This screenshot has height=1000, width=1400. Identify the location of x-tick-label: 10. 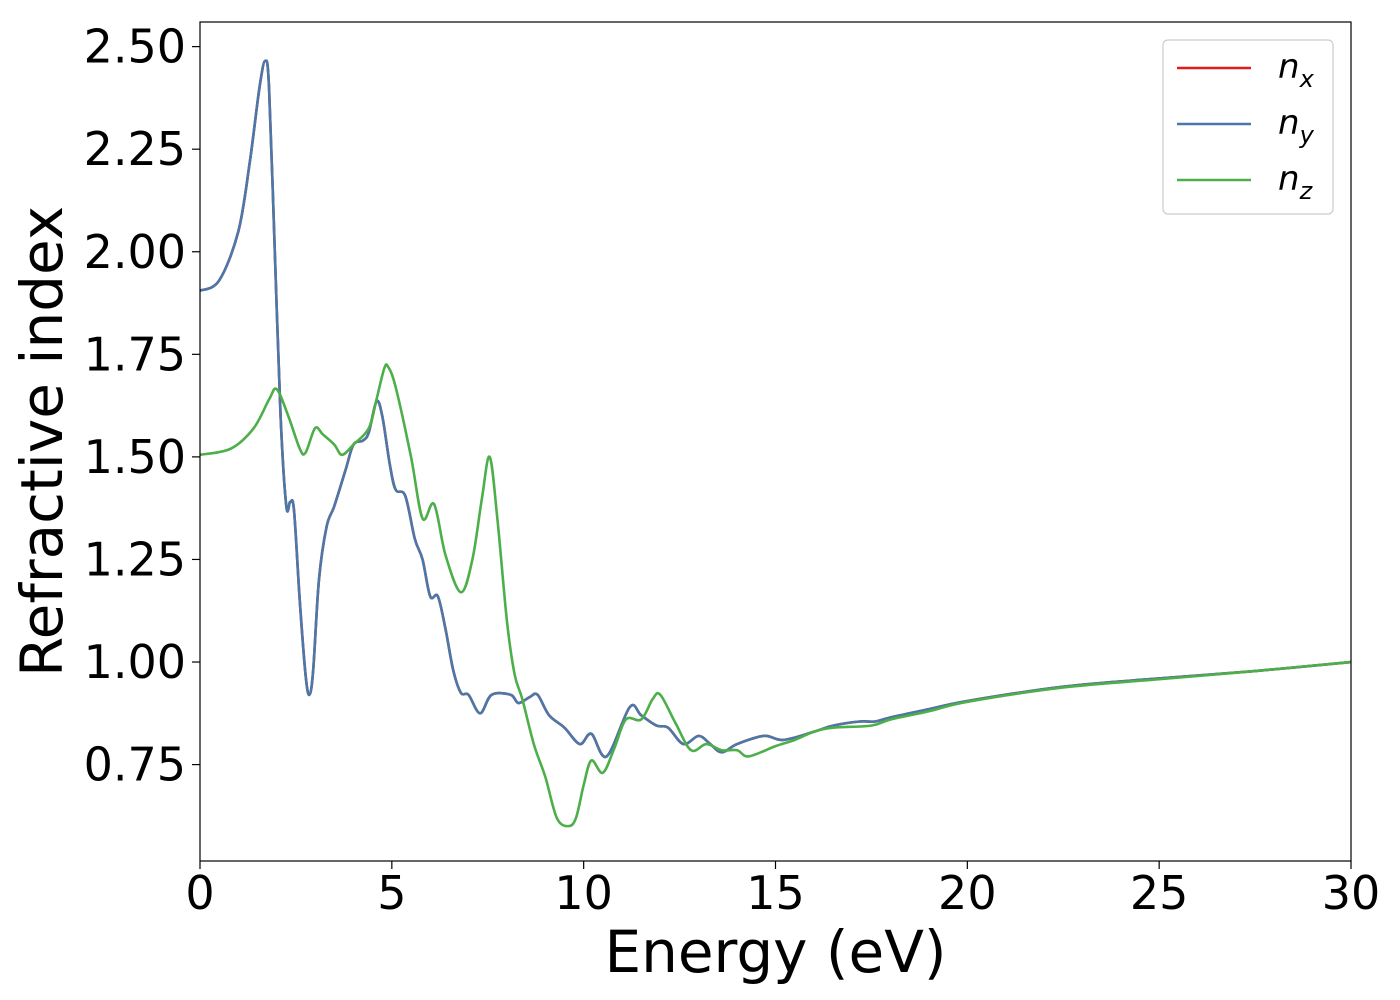
(583, 893).